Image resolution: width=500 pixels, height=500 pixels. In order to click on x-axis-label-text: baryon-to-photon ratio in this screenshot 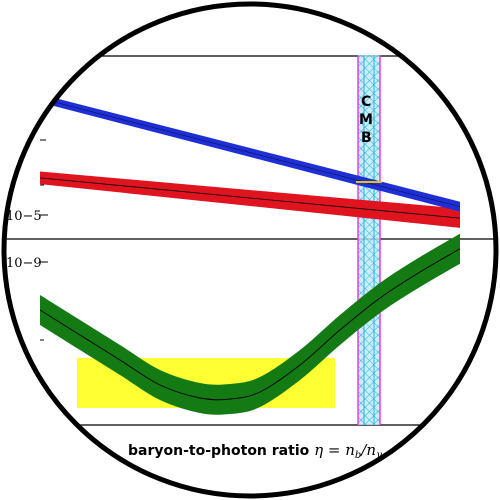, I will do `click(221, 451)`.